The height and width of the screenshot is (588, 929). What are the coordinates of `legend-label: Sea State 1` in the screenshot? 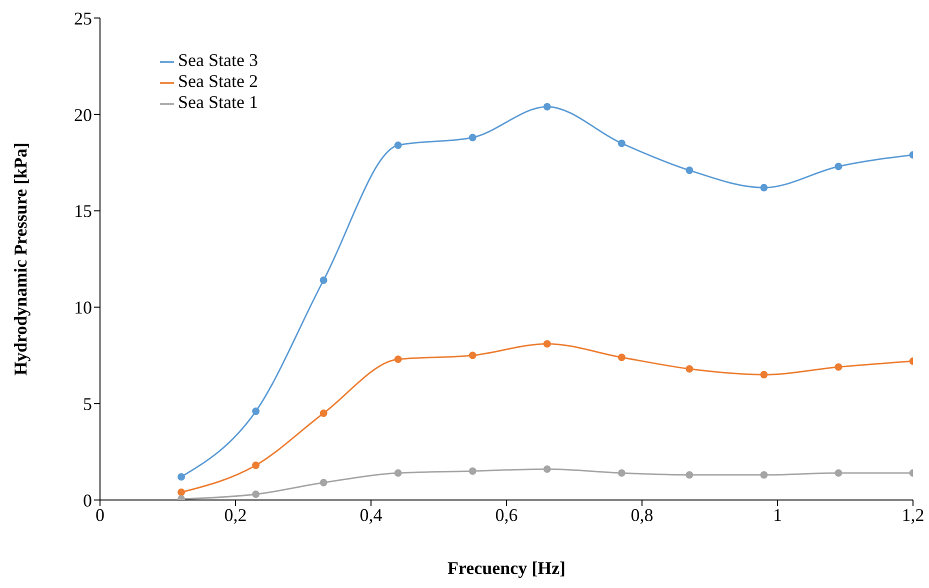 It's located at (218, 102).